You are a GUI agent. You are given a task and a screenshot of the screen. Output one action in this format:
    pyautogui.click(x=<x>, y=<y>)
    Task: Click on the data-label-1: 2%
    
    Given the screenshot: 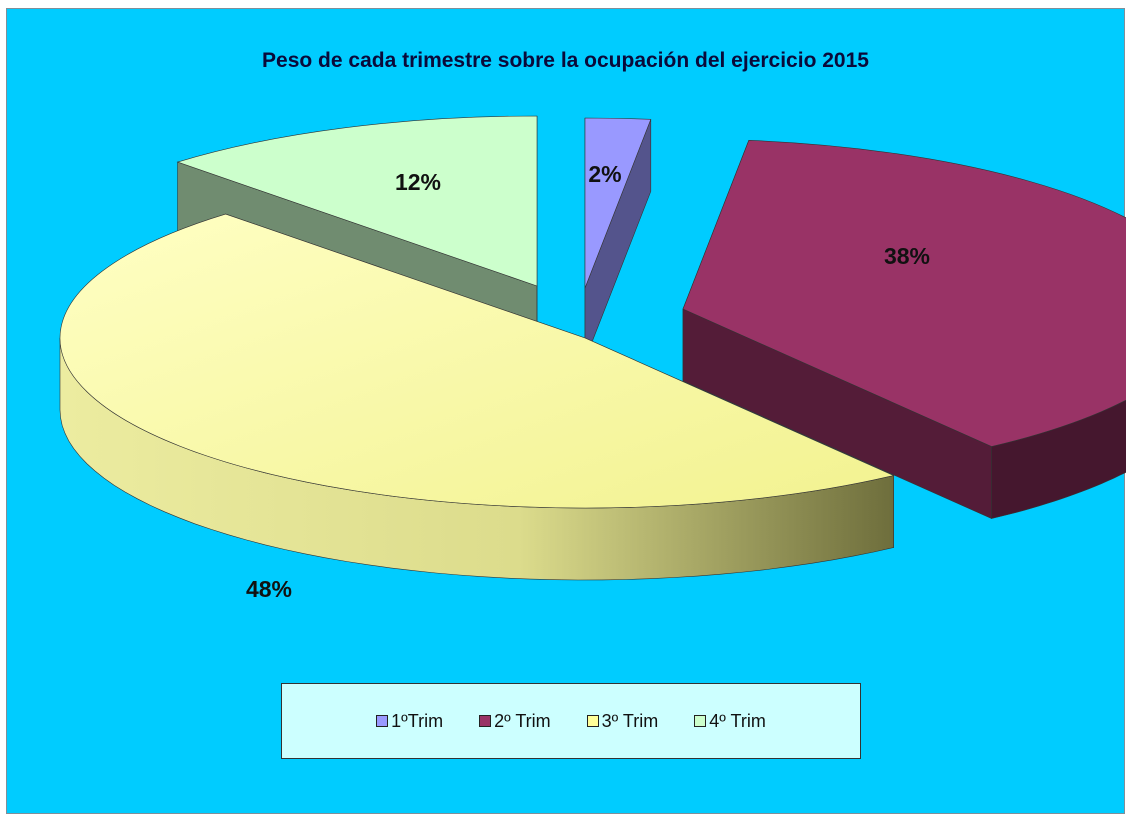 What is the action you would take?
    pyautogui.click(x=604, y=174)
    